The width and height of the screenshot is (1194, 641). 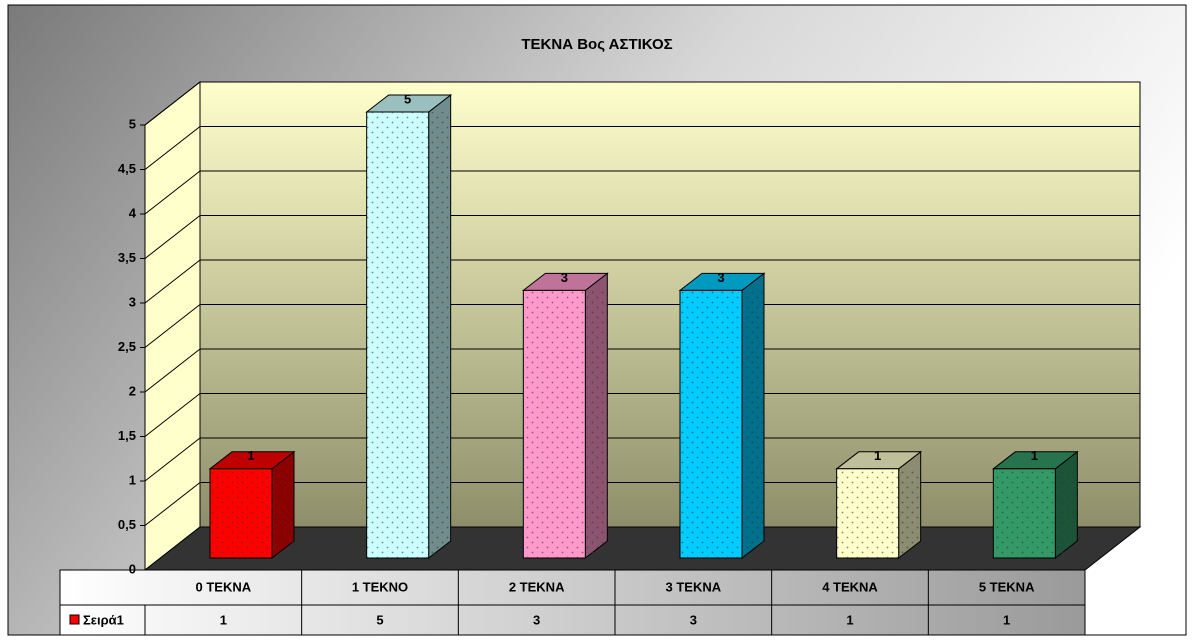 What do you see at coordinates (379, 619) in the screenshot?
I see `table-value: 5` at bounding box center [379, 619].